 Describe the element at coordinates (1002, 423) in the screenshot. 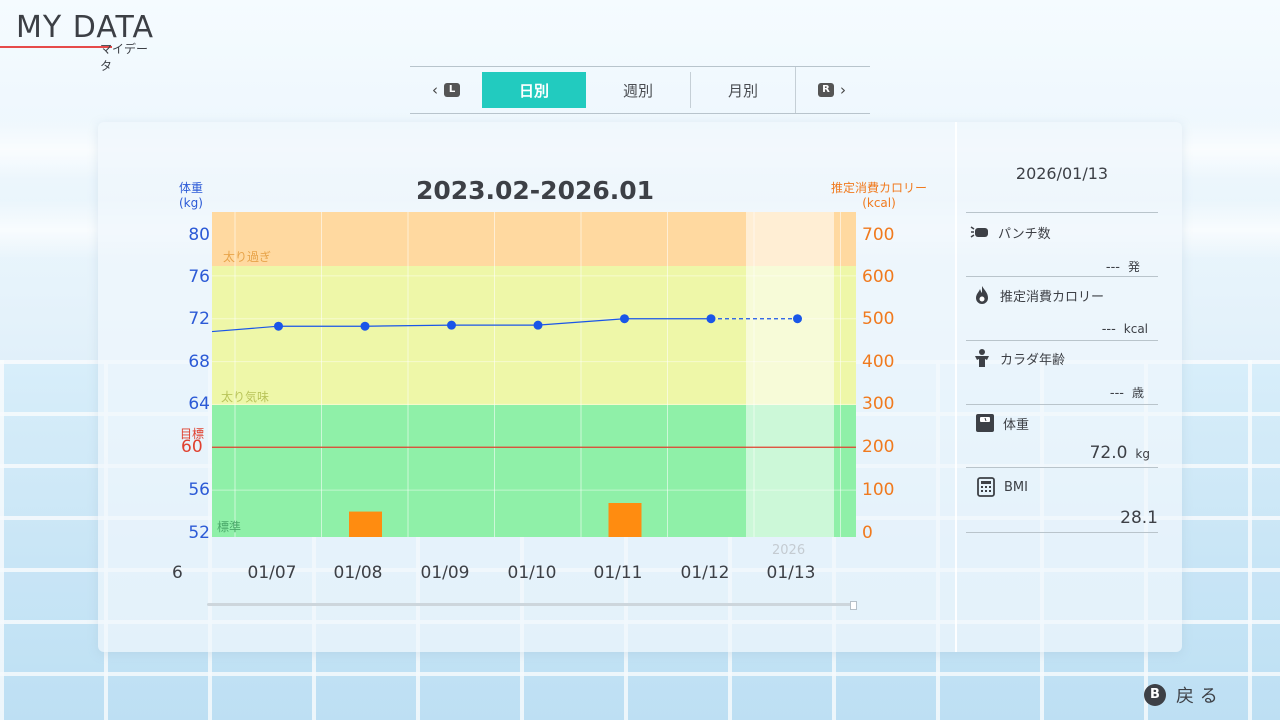

I see `weight-label: 体重` at that location.